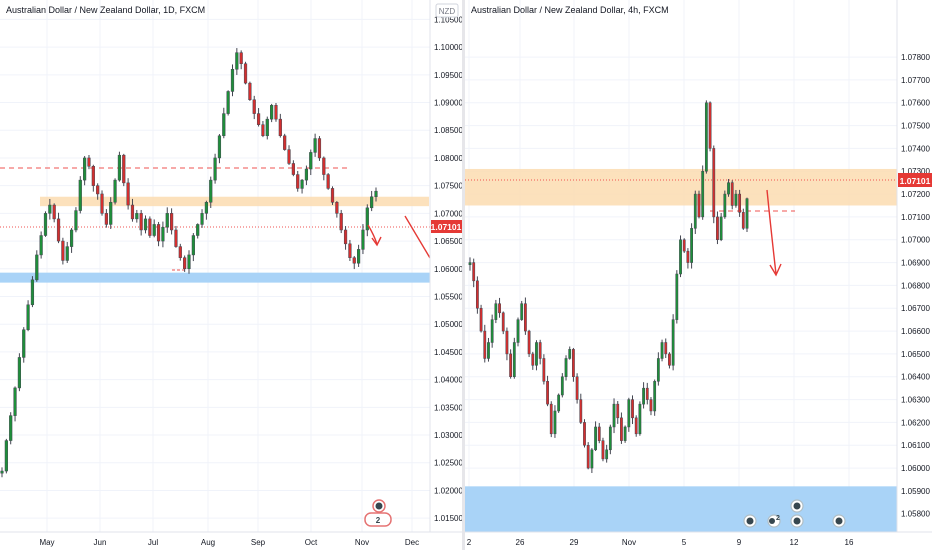 This screenshot has height=555, width=932. What do you see at coordinates (215, 277) in the screenshot?
I see `daily-demand-zone` at bounding box center [215, 277].